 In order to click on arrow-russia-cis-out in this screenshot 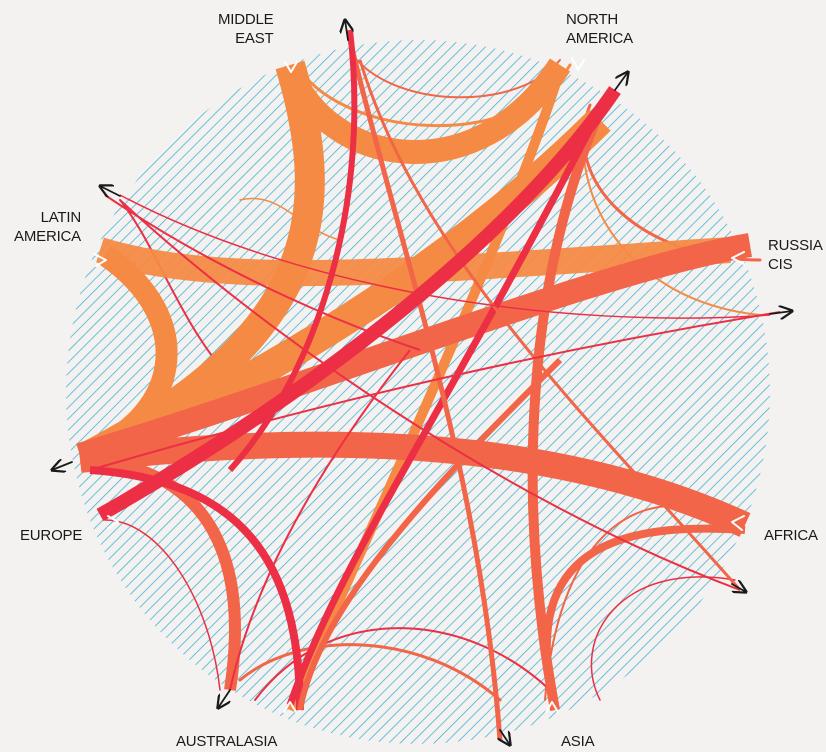, I will do `click(780, 312)`.